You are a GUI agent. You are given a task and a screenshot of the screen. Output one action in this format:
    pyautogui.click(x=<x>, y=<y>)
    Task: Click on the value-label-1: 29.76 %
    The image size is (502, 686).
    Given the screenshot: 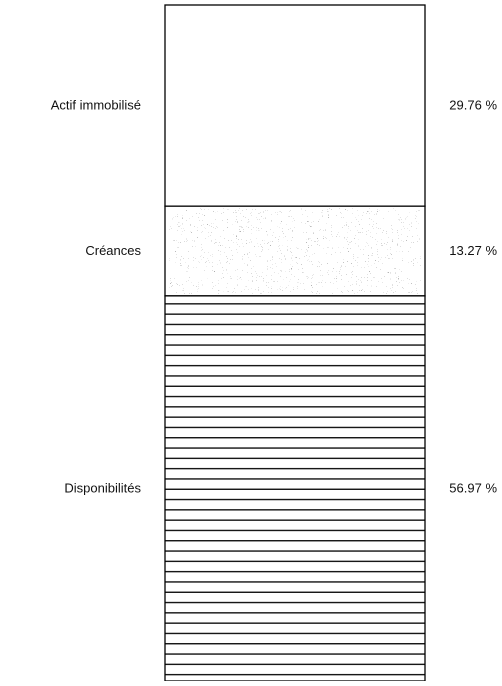 What is the action you would take?
    pyautogui.click(x=473, y=105)
    